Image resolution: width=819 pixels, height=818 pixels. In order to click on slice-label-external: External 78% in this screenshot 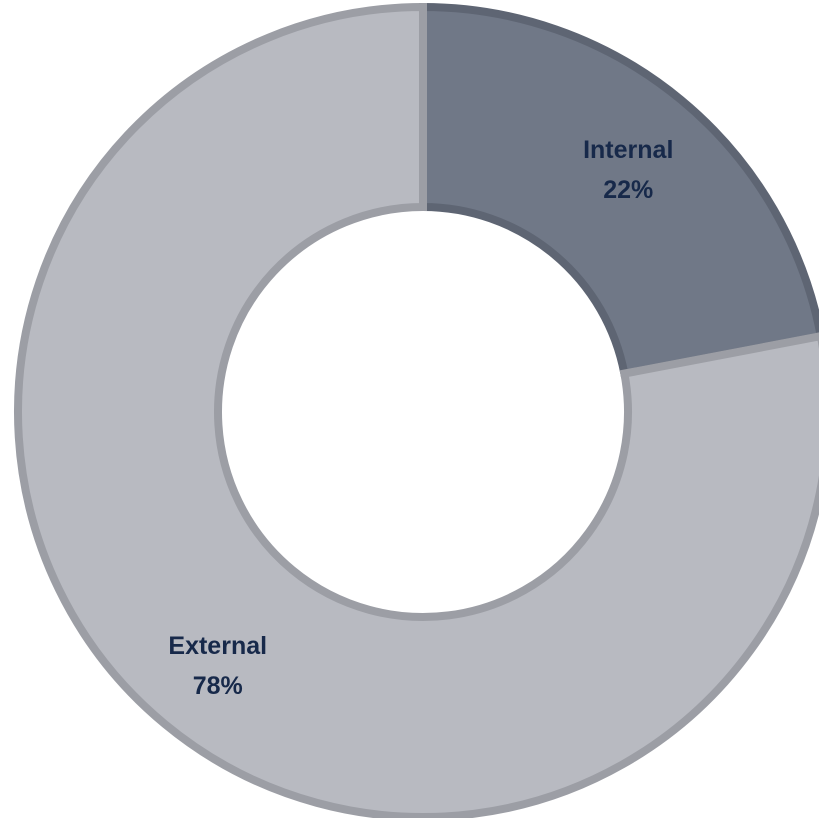, I will do `click(217, 666)`.